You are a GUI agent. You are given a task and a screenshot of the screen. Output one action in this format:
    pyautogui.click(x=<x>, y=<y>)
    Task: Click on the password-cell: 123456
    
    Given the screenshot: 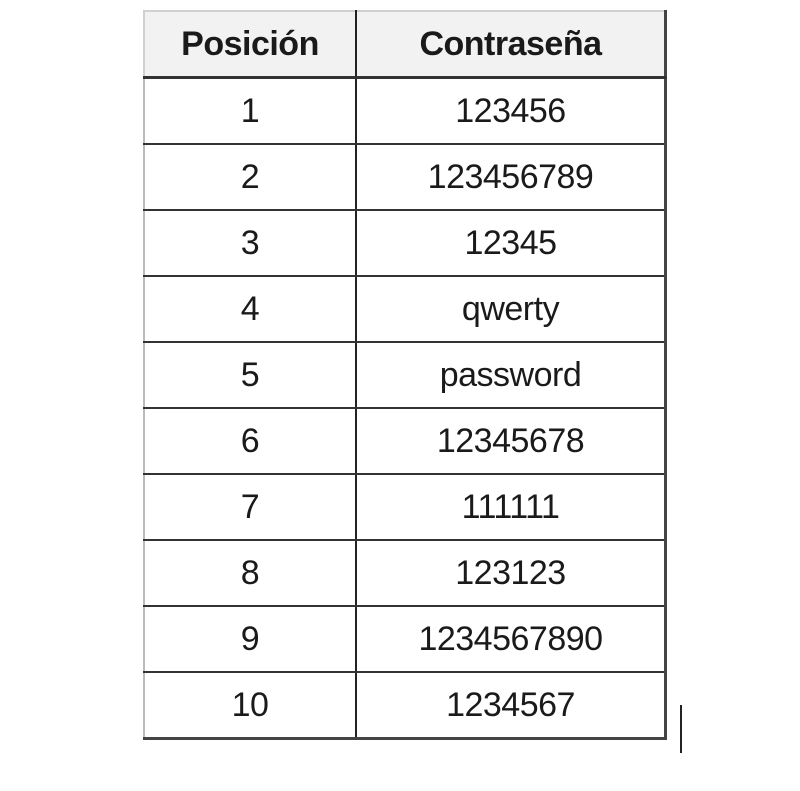 What is the action you would take?
    pyautogui.click(x=511, y=111)
    